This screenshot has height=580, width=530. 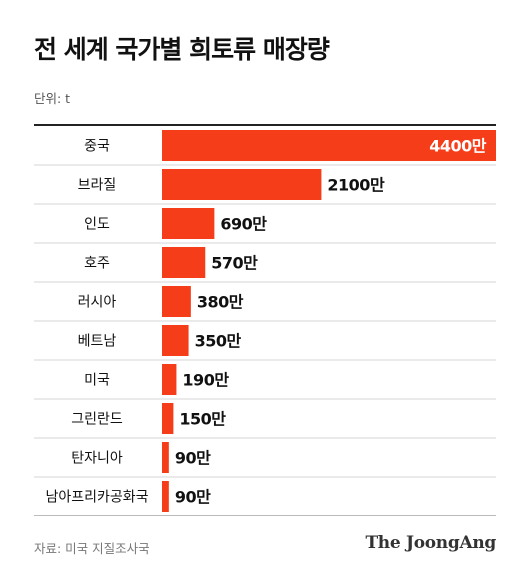 I want to click on top-divider, so click(x=265, y=125).